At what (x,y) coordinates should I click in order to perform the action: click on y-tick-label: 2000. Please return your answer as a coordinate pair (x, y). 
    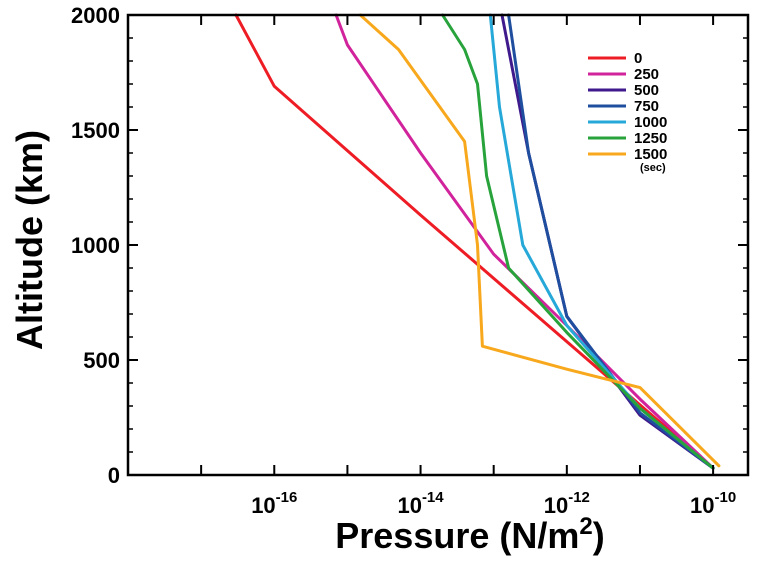
    Looking at the image, I should click on (95, 15).